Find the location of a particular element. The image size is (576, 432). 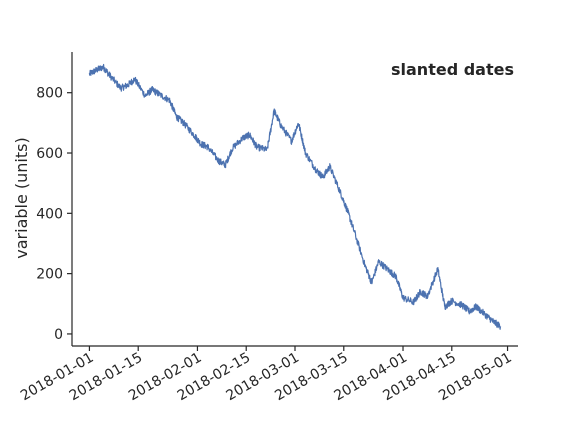

y-tick-label: 0 is located at coordinates (58, 335).